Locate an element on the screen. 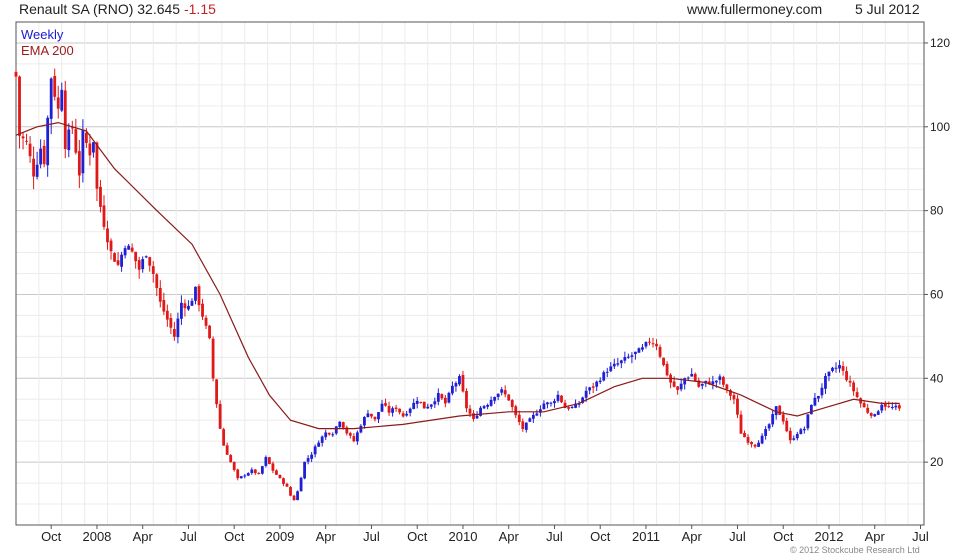 This screenshot has width=980, height=560. x-tick-label: 2010 is located at coordinates (463, 536).